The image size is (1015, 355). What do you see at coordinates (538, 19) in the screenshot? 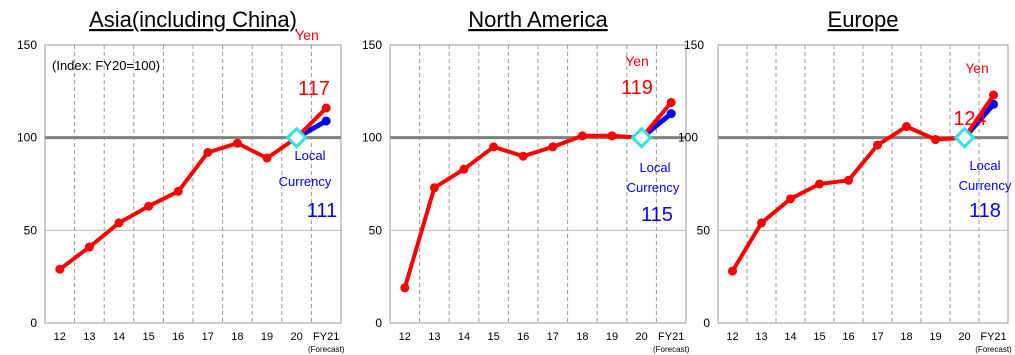
I see `chart-title: North America` at bounding box center [538, 19].